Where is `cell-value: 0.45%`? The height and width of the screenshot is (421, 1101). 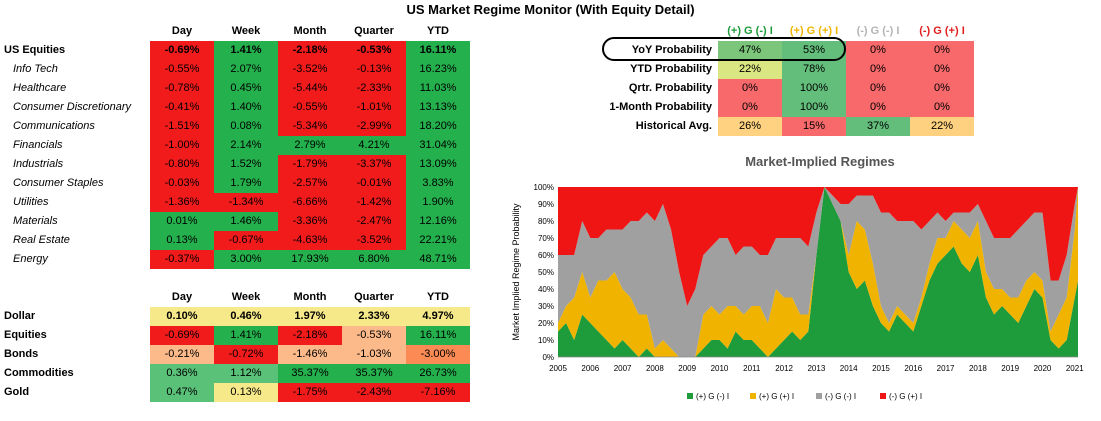
cell-value: 0.45% is located at coordinates (246, 88).